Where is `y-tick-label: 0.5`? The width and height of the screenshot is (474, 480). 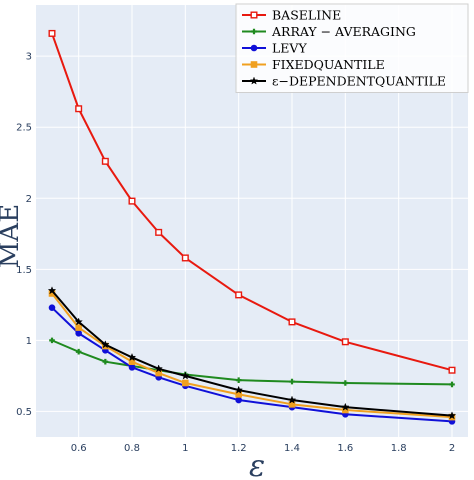
y-tick-label: 0.5 is located at coordinates (24, 412).